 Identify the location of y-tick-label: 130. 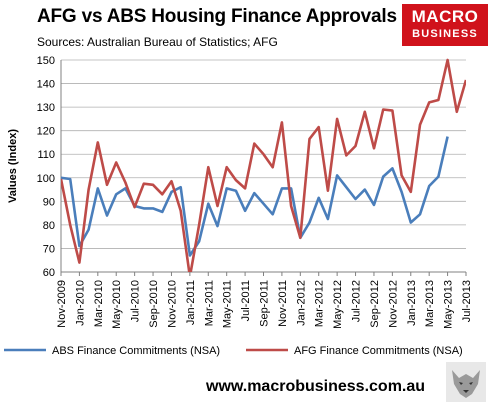
(46, 108).